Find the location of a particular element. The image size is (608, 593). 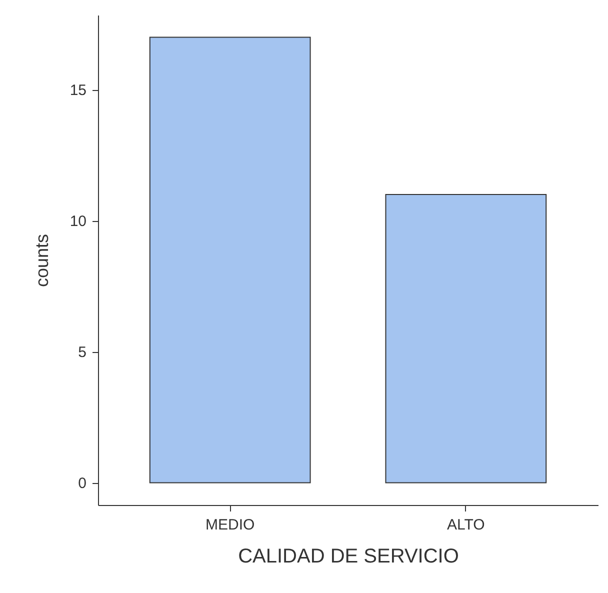

x-axis-title: CALIDAD DE SERVICIO is located at coordinates (348, 557).